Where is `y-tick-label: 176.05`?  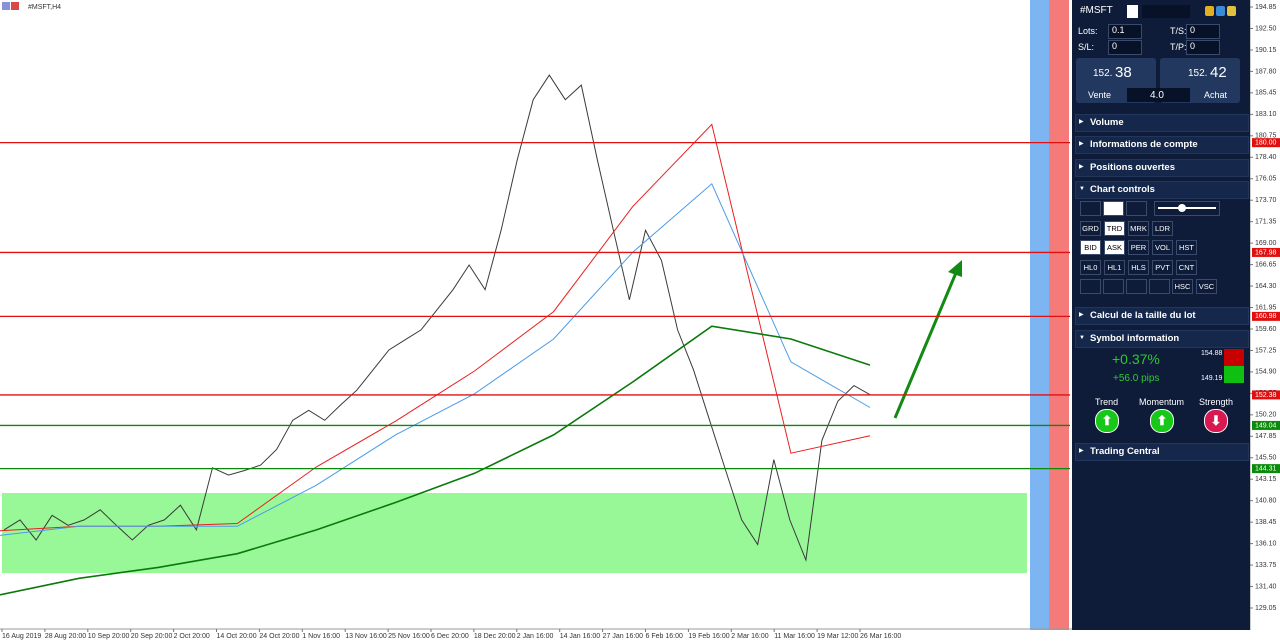
y-tick-label: 176.05 is located at coordinates (1266, 179).